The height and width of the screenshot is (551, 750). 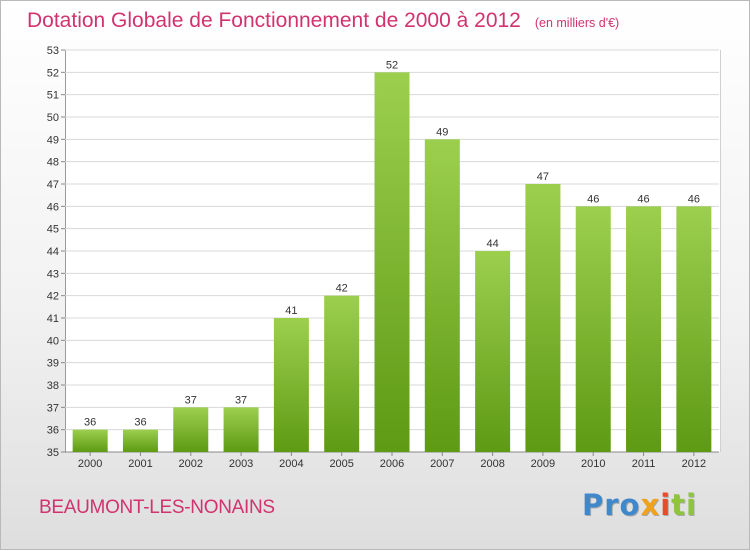 I want to click on y-tick-label: 39, so click(x=53, y=364).